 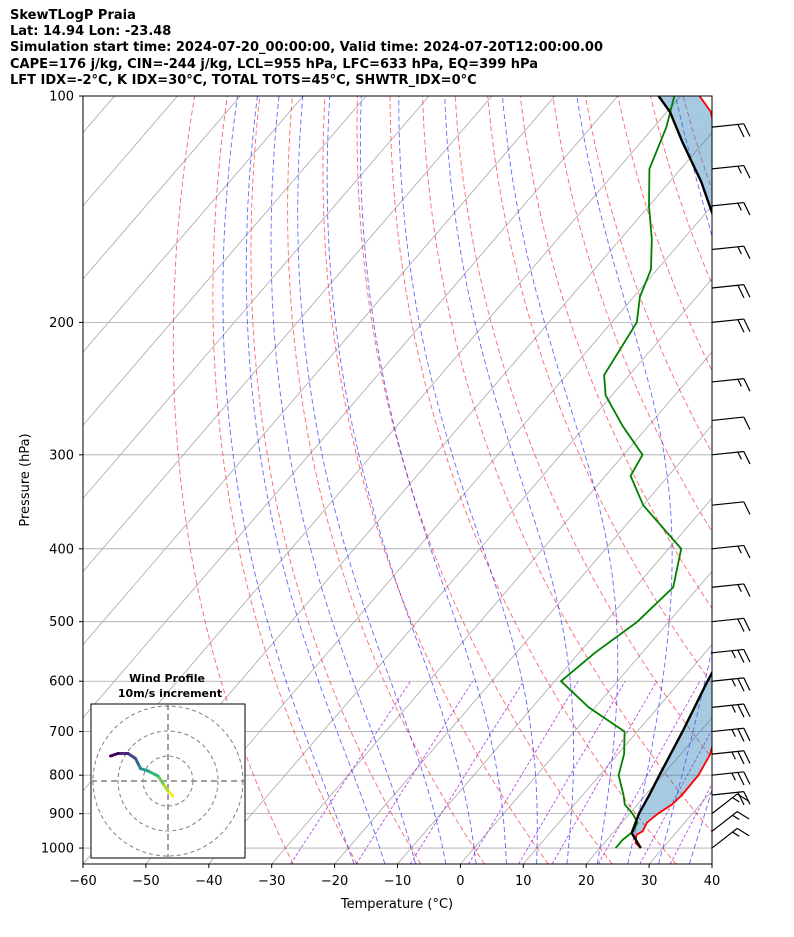 I want to click on temperature-line, so click(x=673, y=472).